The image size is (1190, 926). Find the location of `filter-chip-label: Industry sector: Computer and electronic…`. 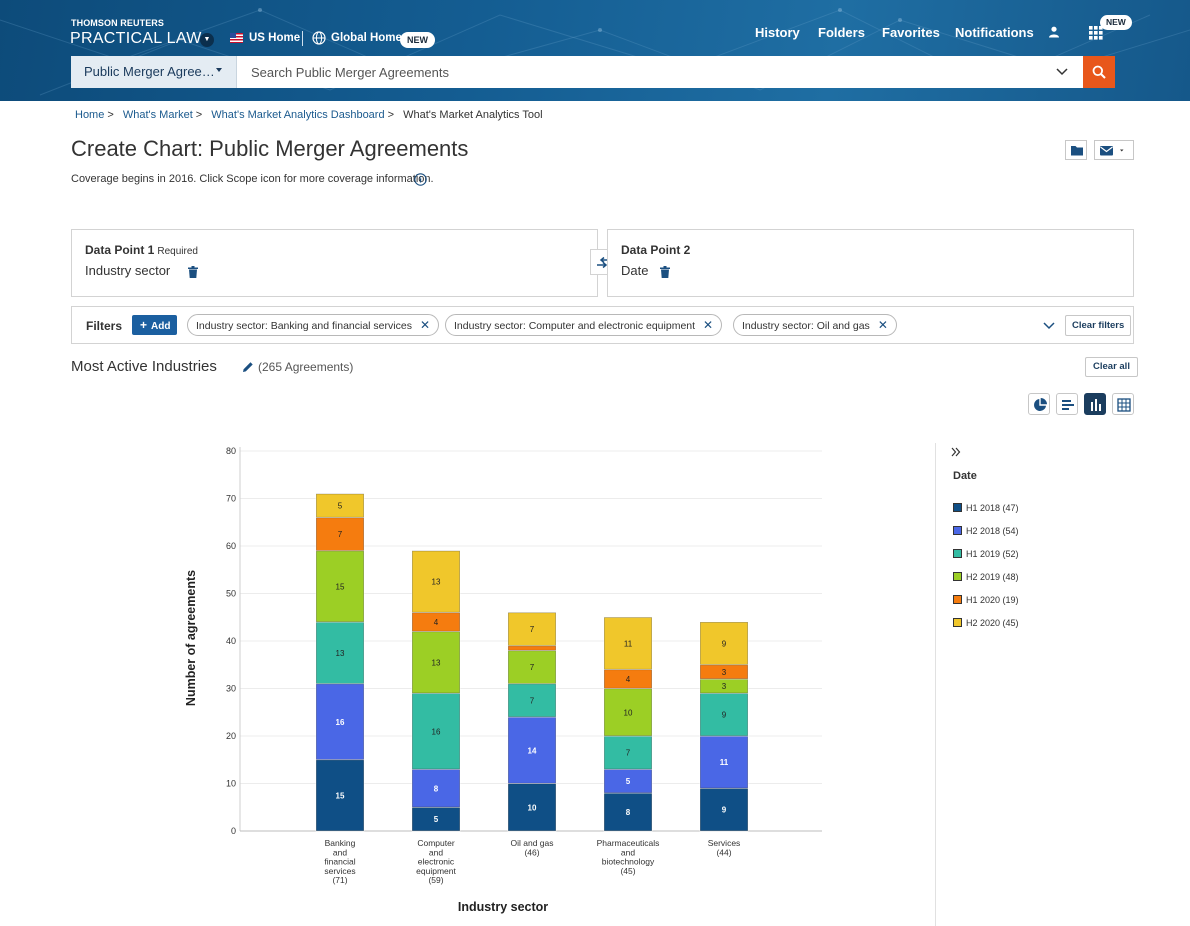

filter-chip-label: Industry sector: Computer and electronic… is located at coordinates (575, 326).